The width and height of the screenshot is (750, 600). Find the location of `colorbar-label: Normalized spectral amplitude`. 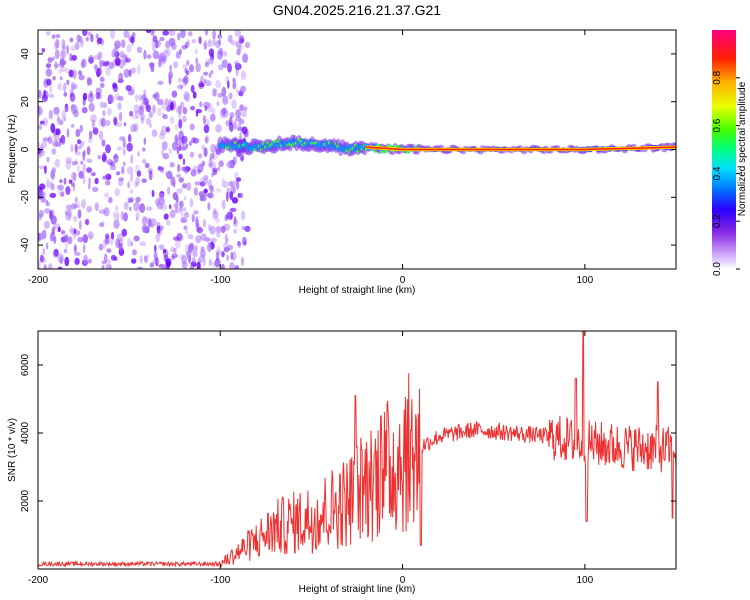

colorbar-label: Normalized spectral amplitude is located at coordinates (742, 148).